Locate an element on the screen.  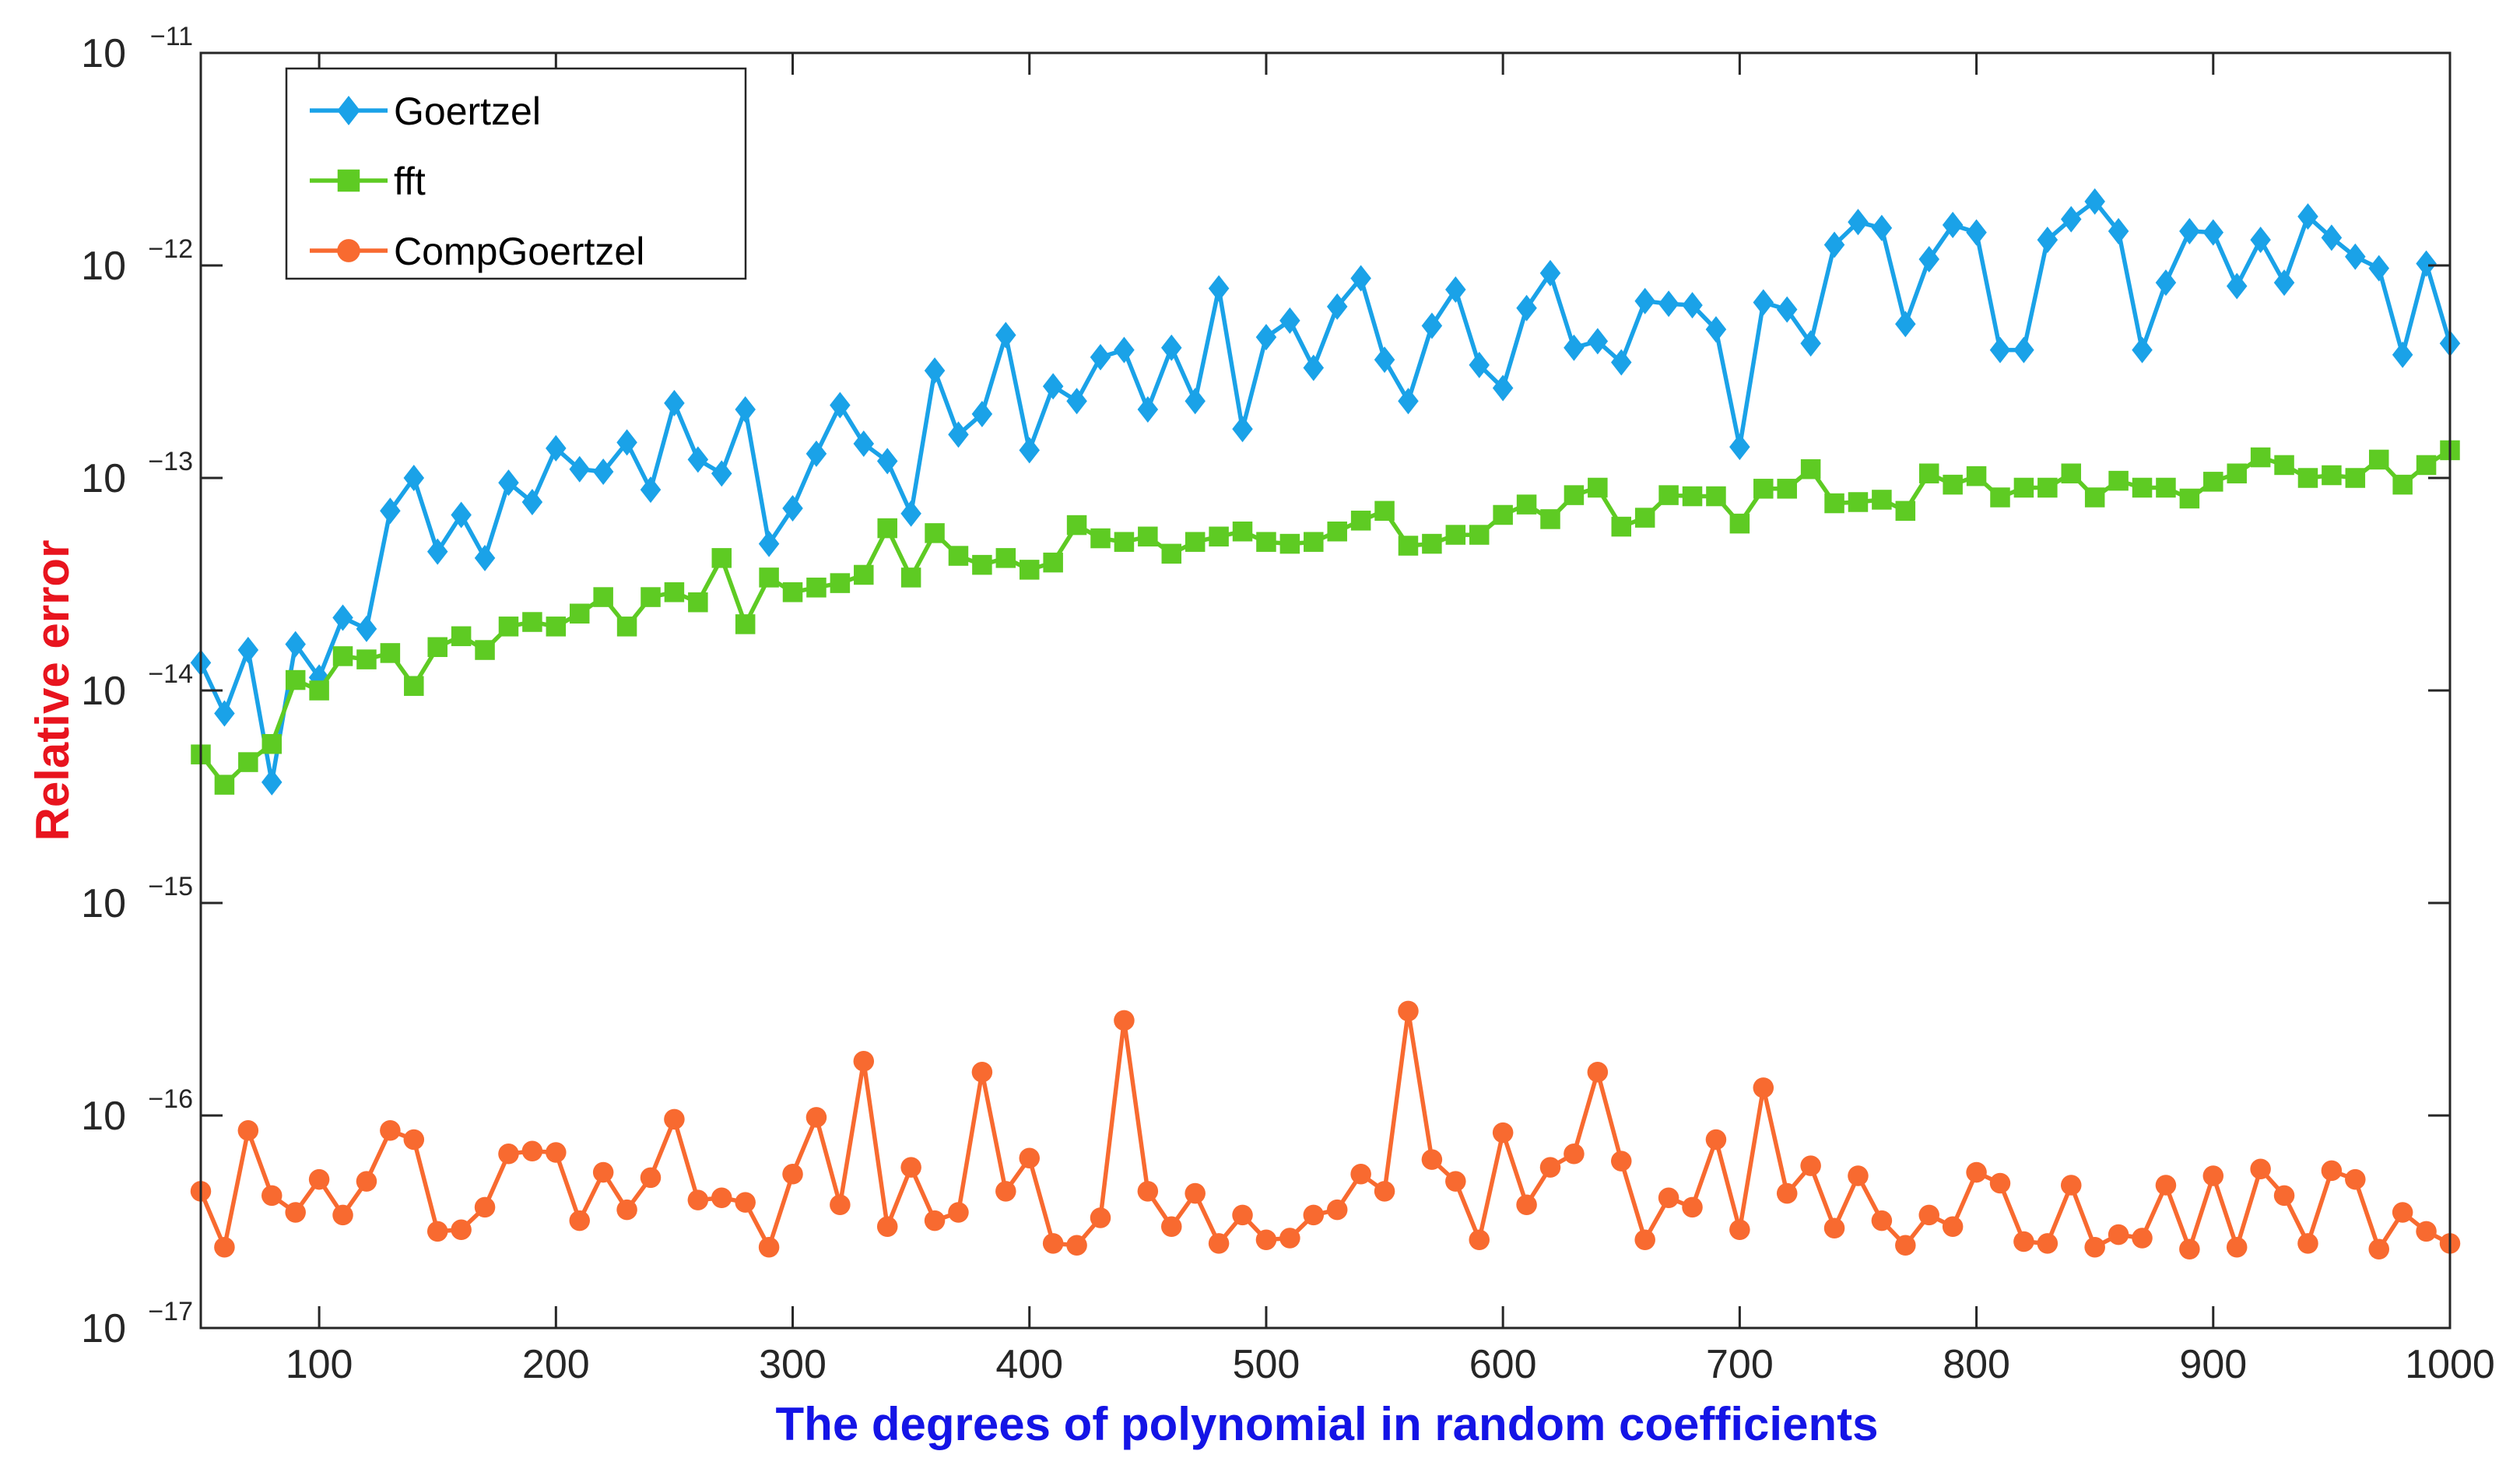
x-tick-label: 600 is located at coordinates (1503, 1364).